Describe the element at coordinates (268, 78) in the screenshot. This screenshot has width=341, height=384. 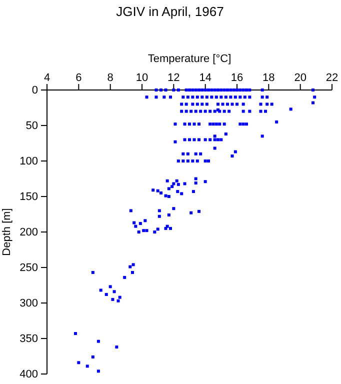
I see `x-tick-label: 18` at that location.